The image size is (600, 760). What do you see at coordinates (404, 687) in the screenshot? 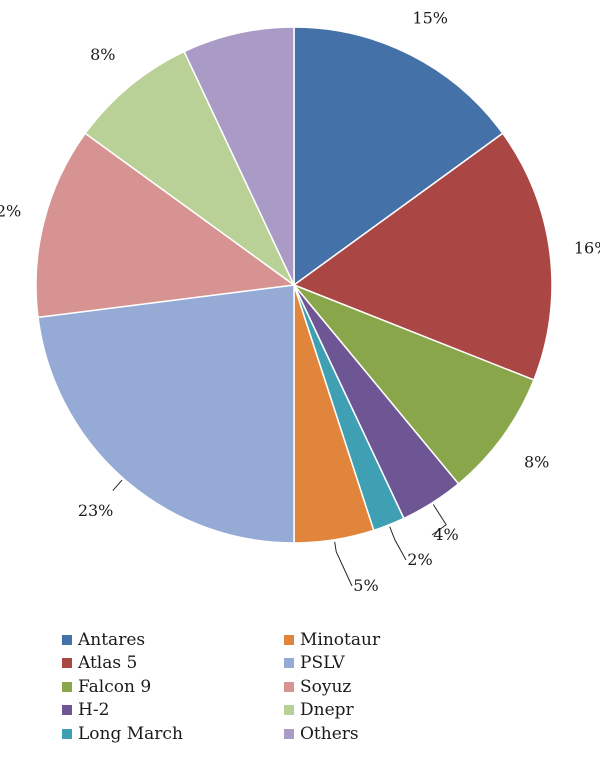
I see `legend-item-soyuz: Soyuz` at bounding box center [404, 687].